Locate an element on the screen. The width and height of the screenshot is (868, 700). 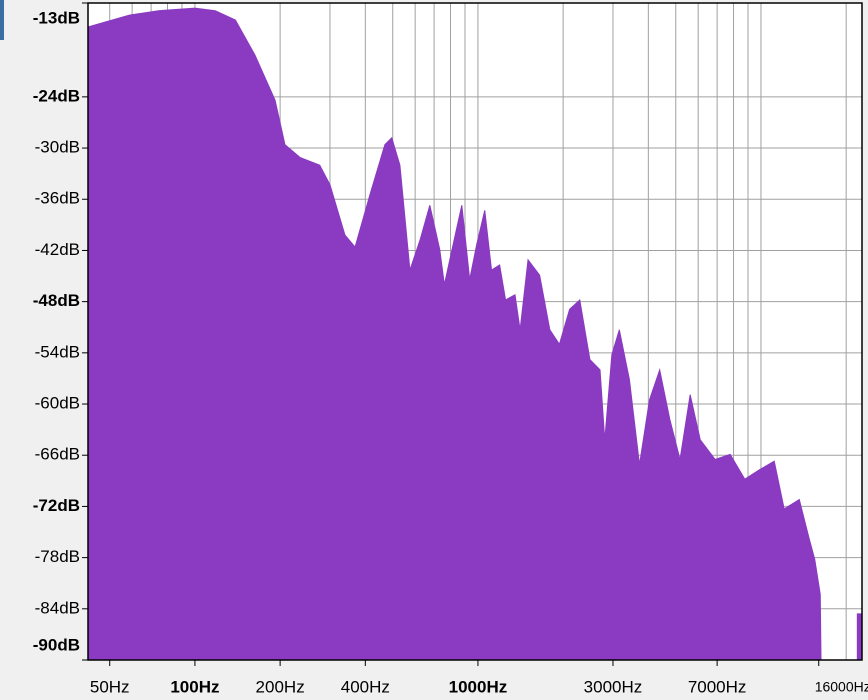
y-tick-label: -60dB is located at coordinates (57, 403).